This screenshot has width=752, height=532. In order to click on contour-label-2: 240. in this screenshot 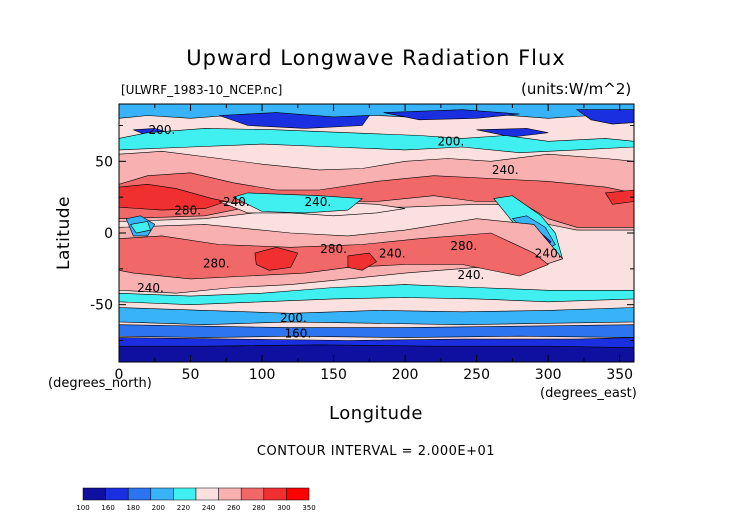, I will do `click(505, 170)`.